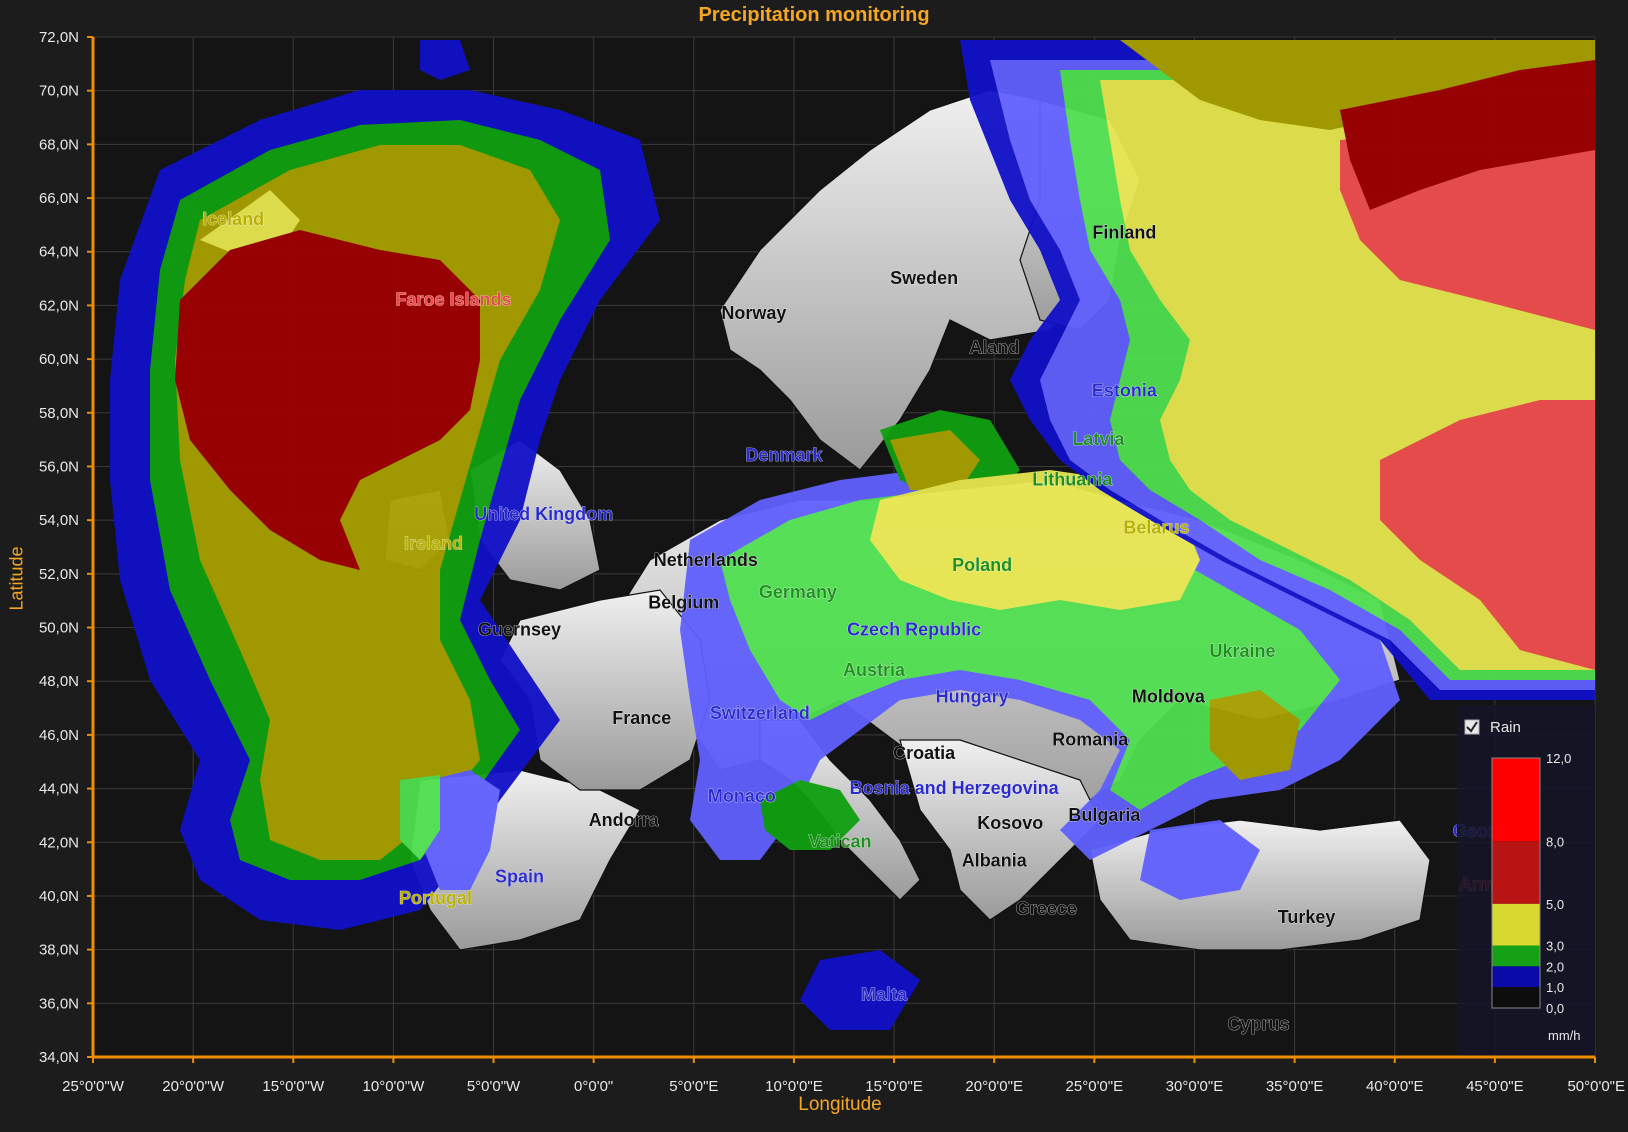 This screenshot has width=1628, height=1132. Describe the element at coordinates (894, 1086) in the screenshot. I see `x-tick-label: 15°0'0"E` at that location.